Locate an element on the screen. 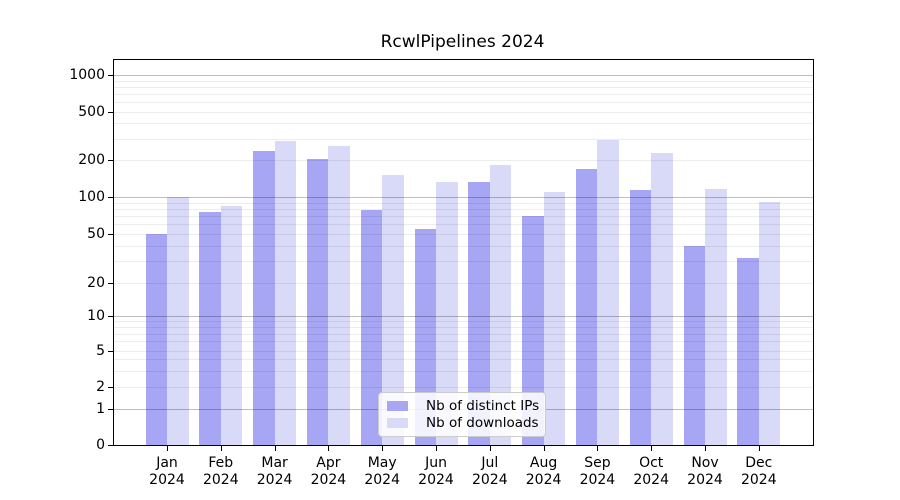 The height and width of the screenshot is (500, 900). legend-label-distinct-ips: Nb of distinct IPs is located at coordinates (483, 406).